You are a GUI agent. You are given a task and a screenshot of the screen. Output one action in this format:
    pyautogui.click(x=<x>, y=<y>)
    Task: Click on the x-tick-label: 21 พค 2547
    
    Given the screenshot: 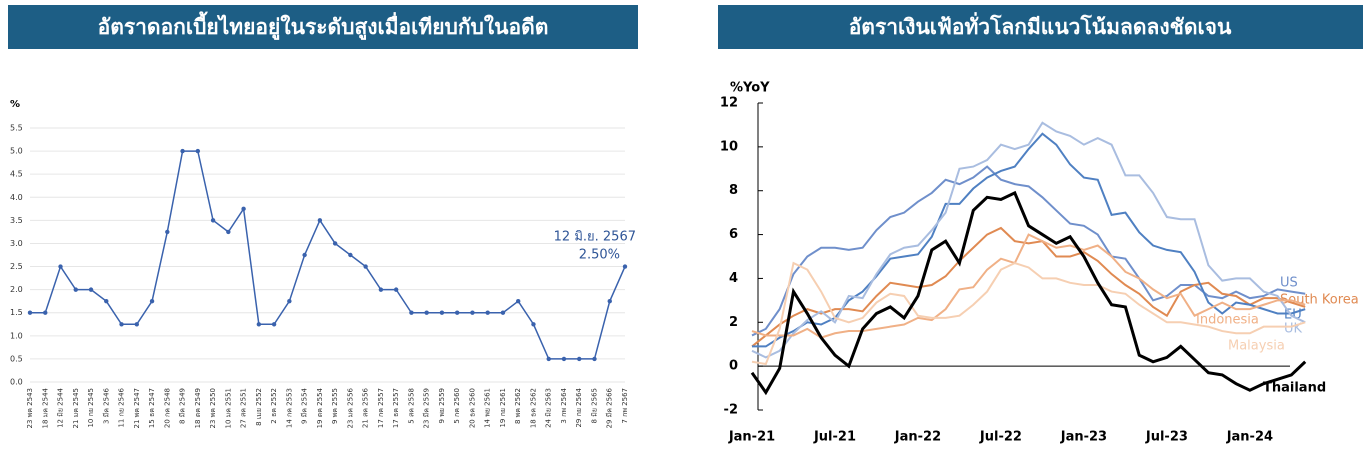 What is the action you would take?
    pyautogui.click(x=137, y=408)
    